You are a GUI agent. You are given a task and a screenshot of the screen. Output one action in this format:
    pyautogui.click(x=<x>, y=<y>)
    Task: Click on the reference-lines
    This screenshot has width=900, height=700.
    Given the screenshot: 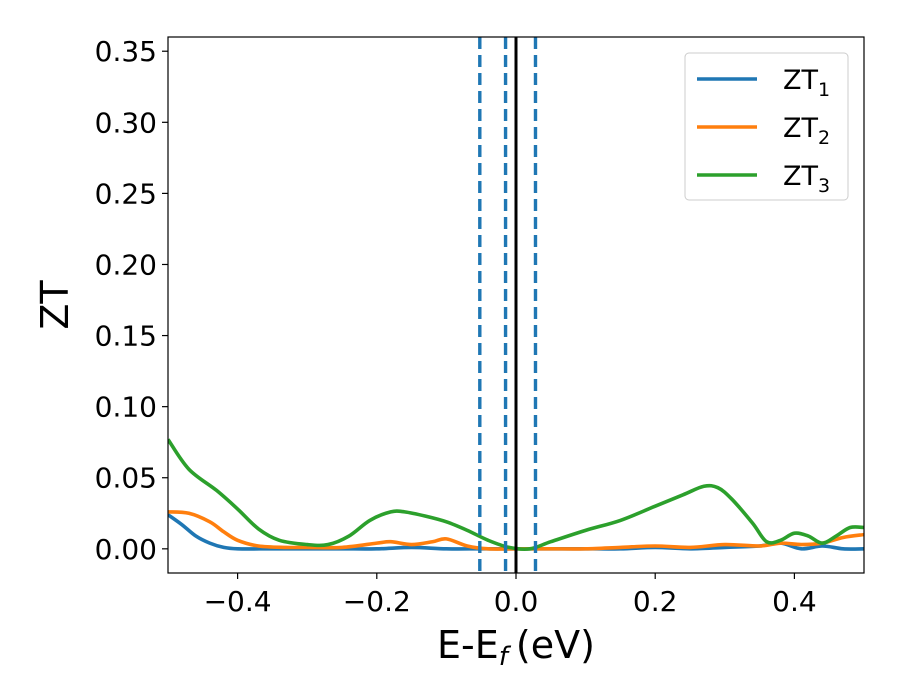 What is the action you would take?
    pyautogui.click(x=508, y=305)
    